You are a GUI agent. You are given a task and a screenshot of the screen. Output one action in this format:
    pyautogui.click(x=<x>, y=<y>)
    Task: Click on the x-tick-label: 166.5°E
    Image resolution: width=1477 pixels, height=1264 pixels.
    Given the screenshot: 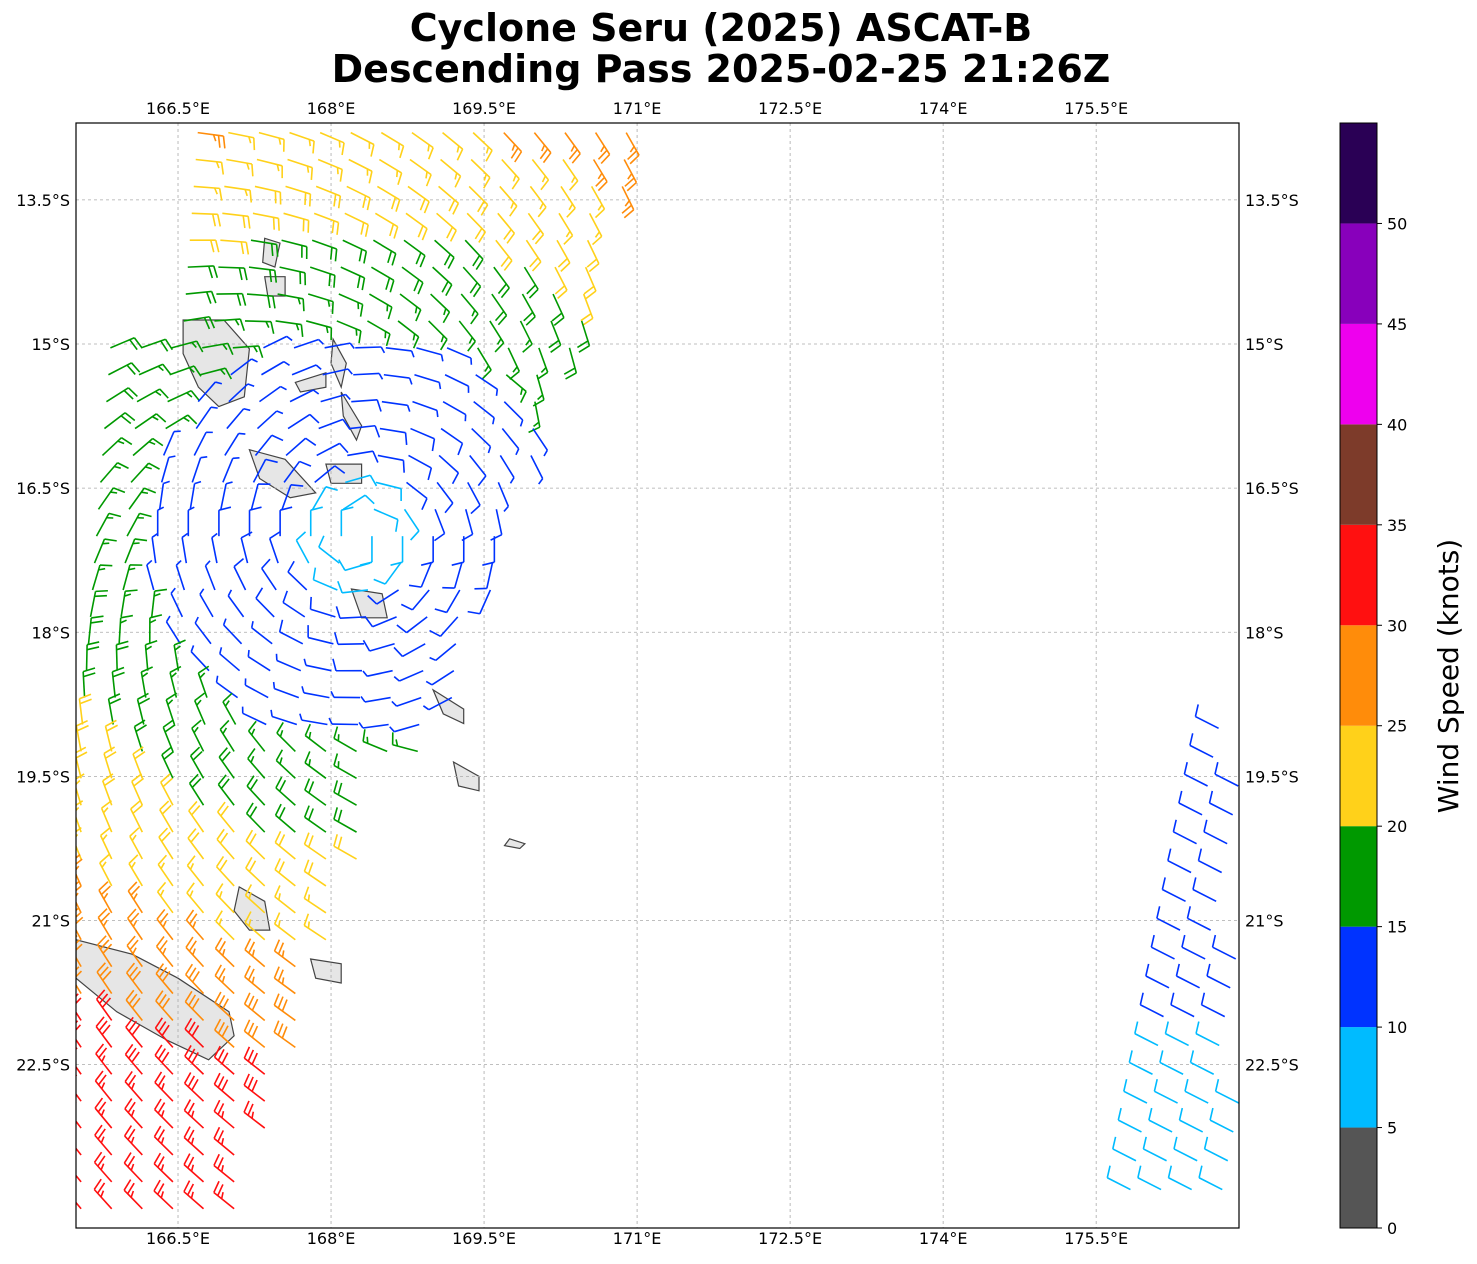 What is the action you would take?
    pyautogui.click(x=178, y=108)
    